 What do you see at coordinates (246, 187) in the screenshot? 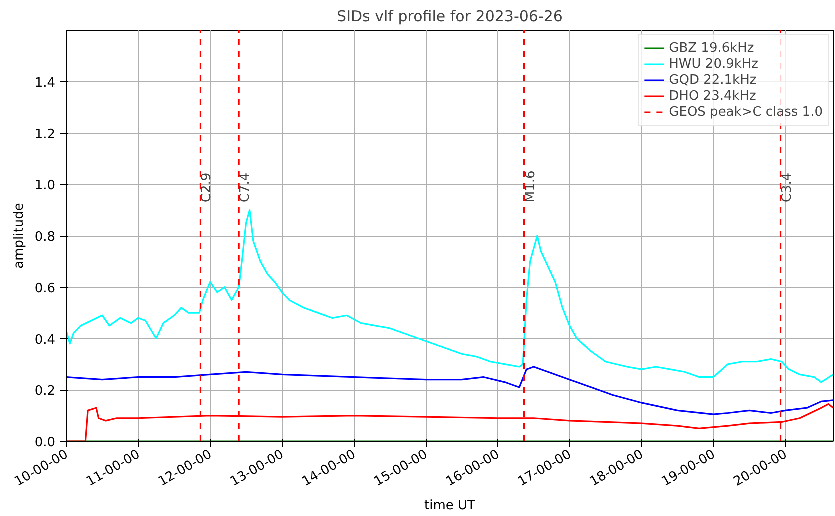
I see `ref-line-label: C7.4` at bounding box center [246, 187].